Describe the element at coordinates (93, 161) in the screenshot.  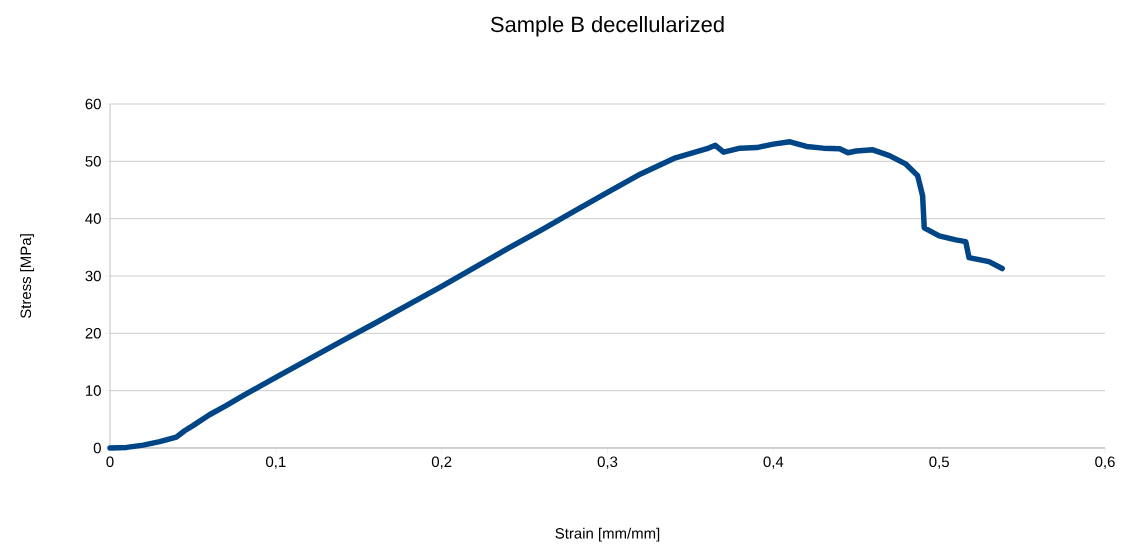
I see `y-tick-label: 50` at that location.